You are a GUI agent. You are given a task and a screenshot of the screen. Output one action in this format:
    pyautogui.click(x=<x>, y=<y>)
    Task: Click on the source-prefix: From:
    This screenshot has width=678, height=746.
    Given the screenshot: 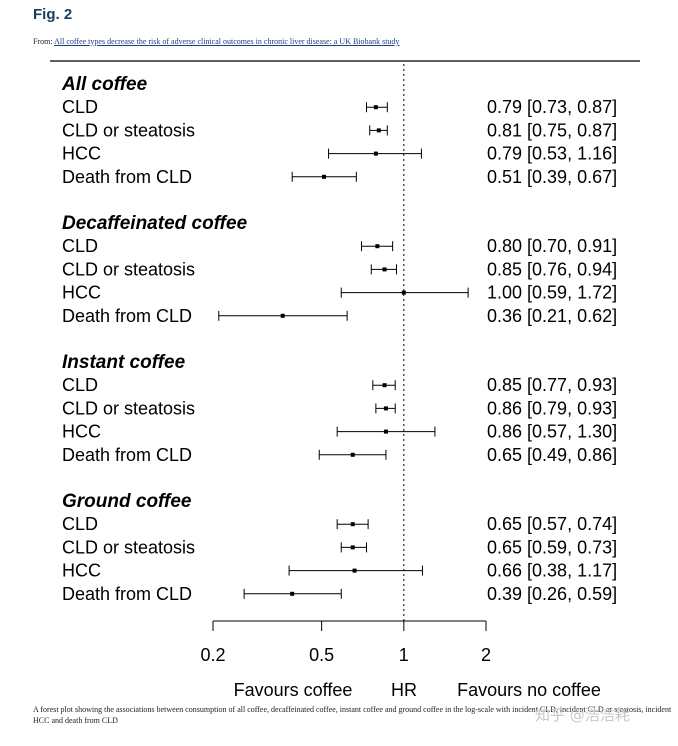 What is the action you would take?
    pyautogui.click(x=44, y=41)
    